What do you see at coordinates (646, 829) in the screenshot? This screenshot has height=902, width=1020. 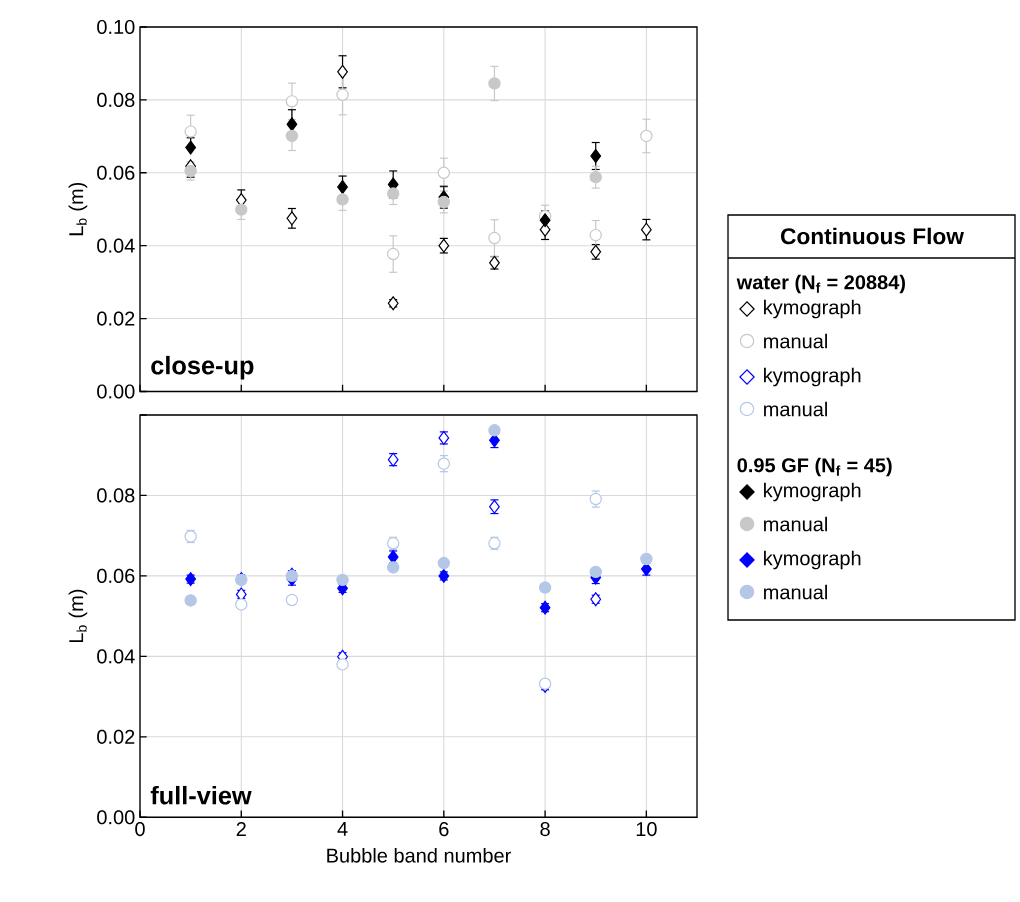 I see `x-tick-label: 10` at bounding box center [646, 829].